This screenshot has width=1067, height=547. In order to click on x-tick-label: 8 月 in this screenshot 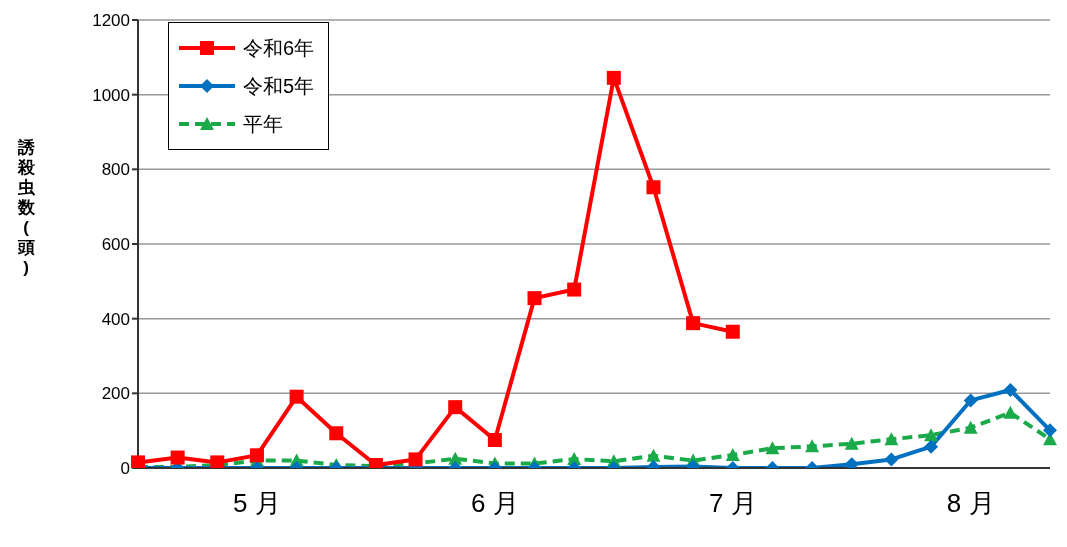, I will do `click(970, 503)`.